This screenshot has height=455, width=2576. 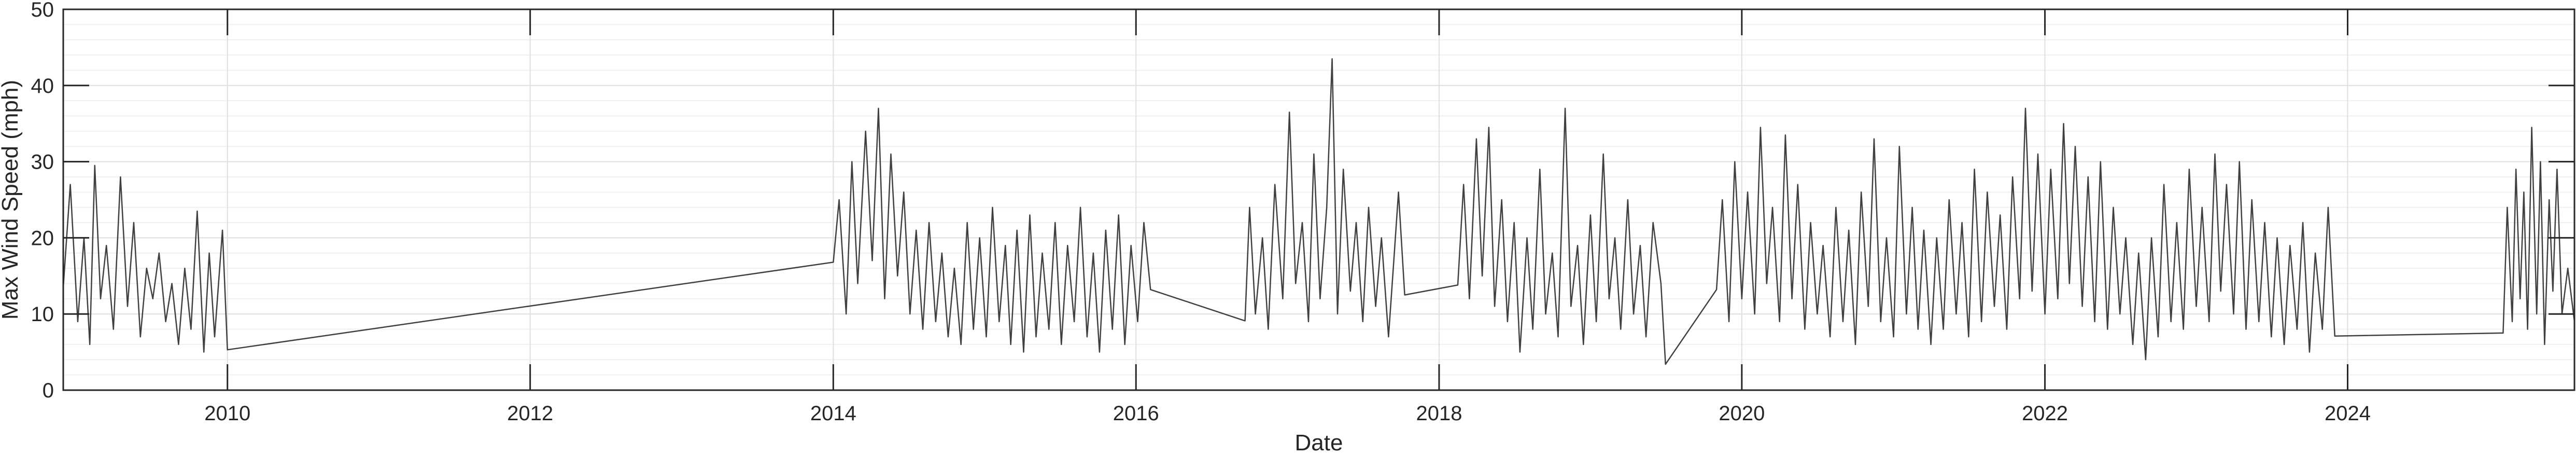 What do you see at coordinates (11, 200) in the screenshot?
I see `y-axis-label: Max Wind Speed (mph)` at bounding box center [11, 200].